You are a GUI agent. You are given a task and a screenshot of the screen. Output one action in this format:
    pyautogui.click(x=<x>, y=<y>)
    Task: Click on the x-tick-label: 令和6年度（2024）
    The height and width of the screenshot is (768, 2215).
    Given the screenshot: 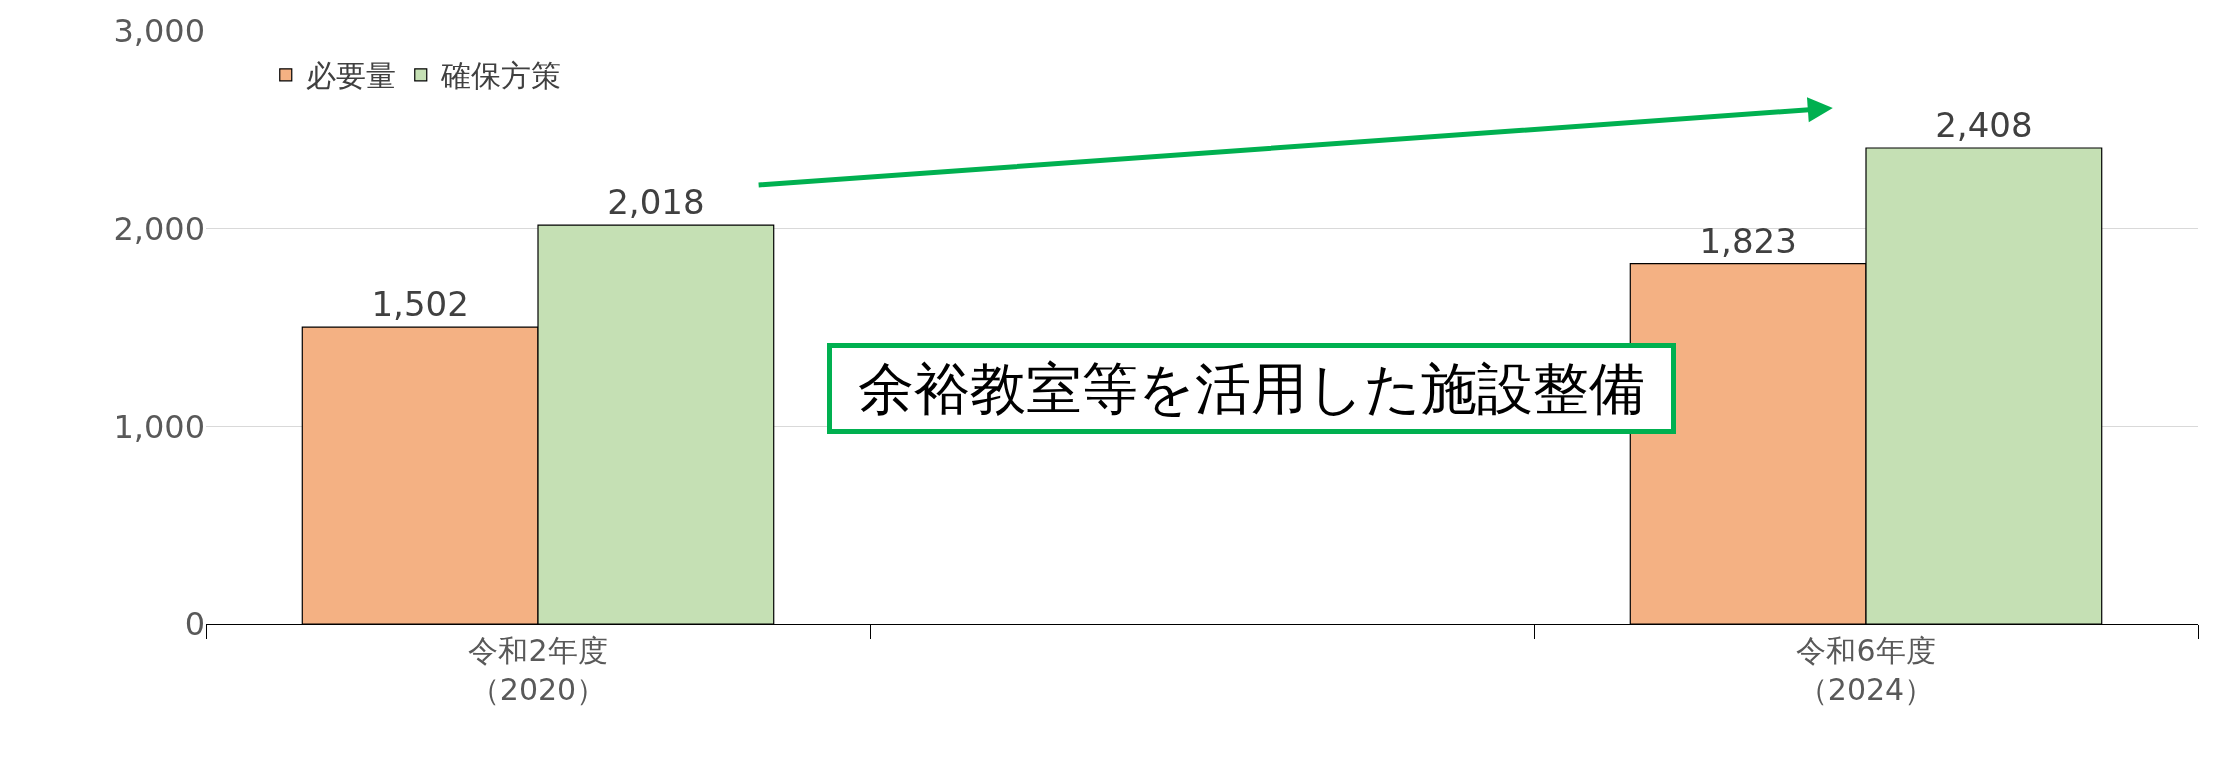 What is the action you would take?
    pyautogui.click(x=1866, y=670)
    